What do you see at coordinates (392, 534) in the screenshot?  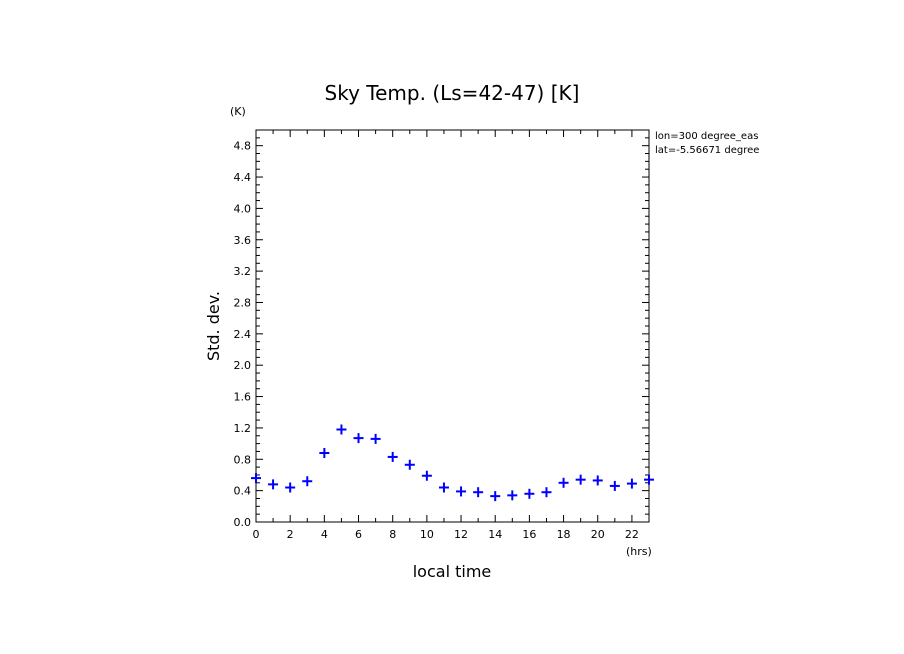 I see `x-tick-label: 8` at bounding box center [392, 534].